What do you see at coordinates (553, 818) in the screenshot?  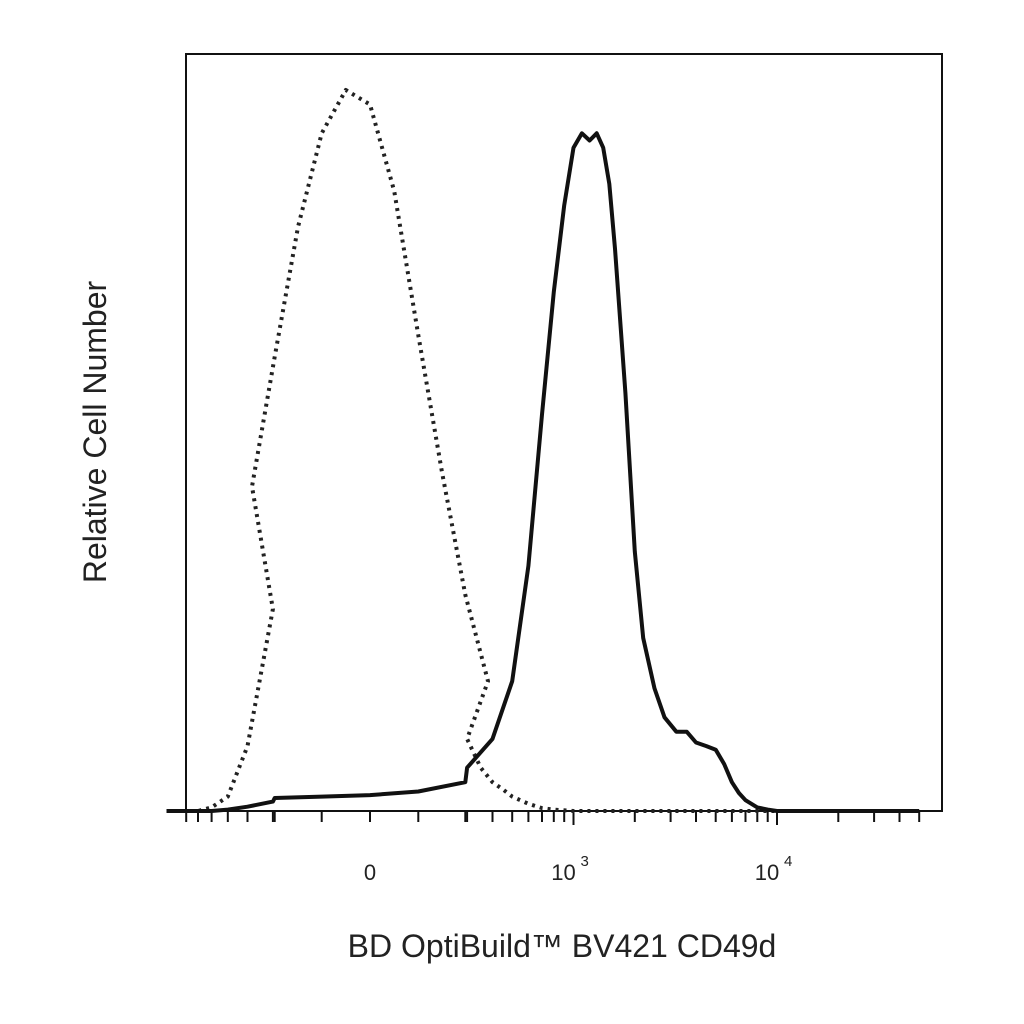 I see `x-minor-ticks` at bounding box center [553, 818].